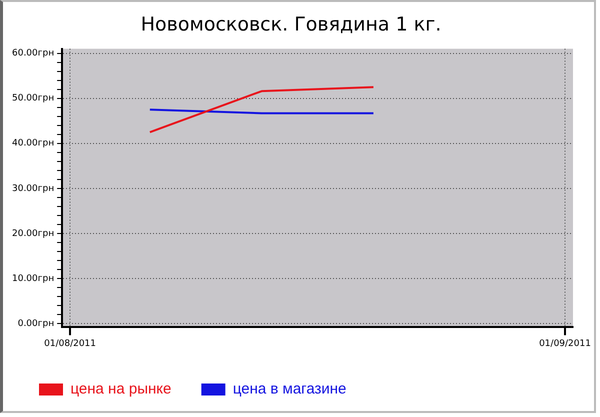 The width and height of the screenshot is (600, 417). What do you see at coordinates (33, 53) in the screenshot?
I see `y-tick-label: 60.00грн` at bounding box center [33, 53].